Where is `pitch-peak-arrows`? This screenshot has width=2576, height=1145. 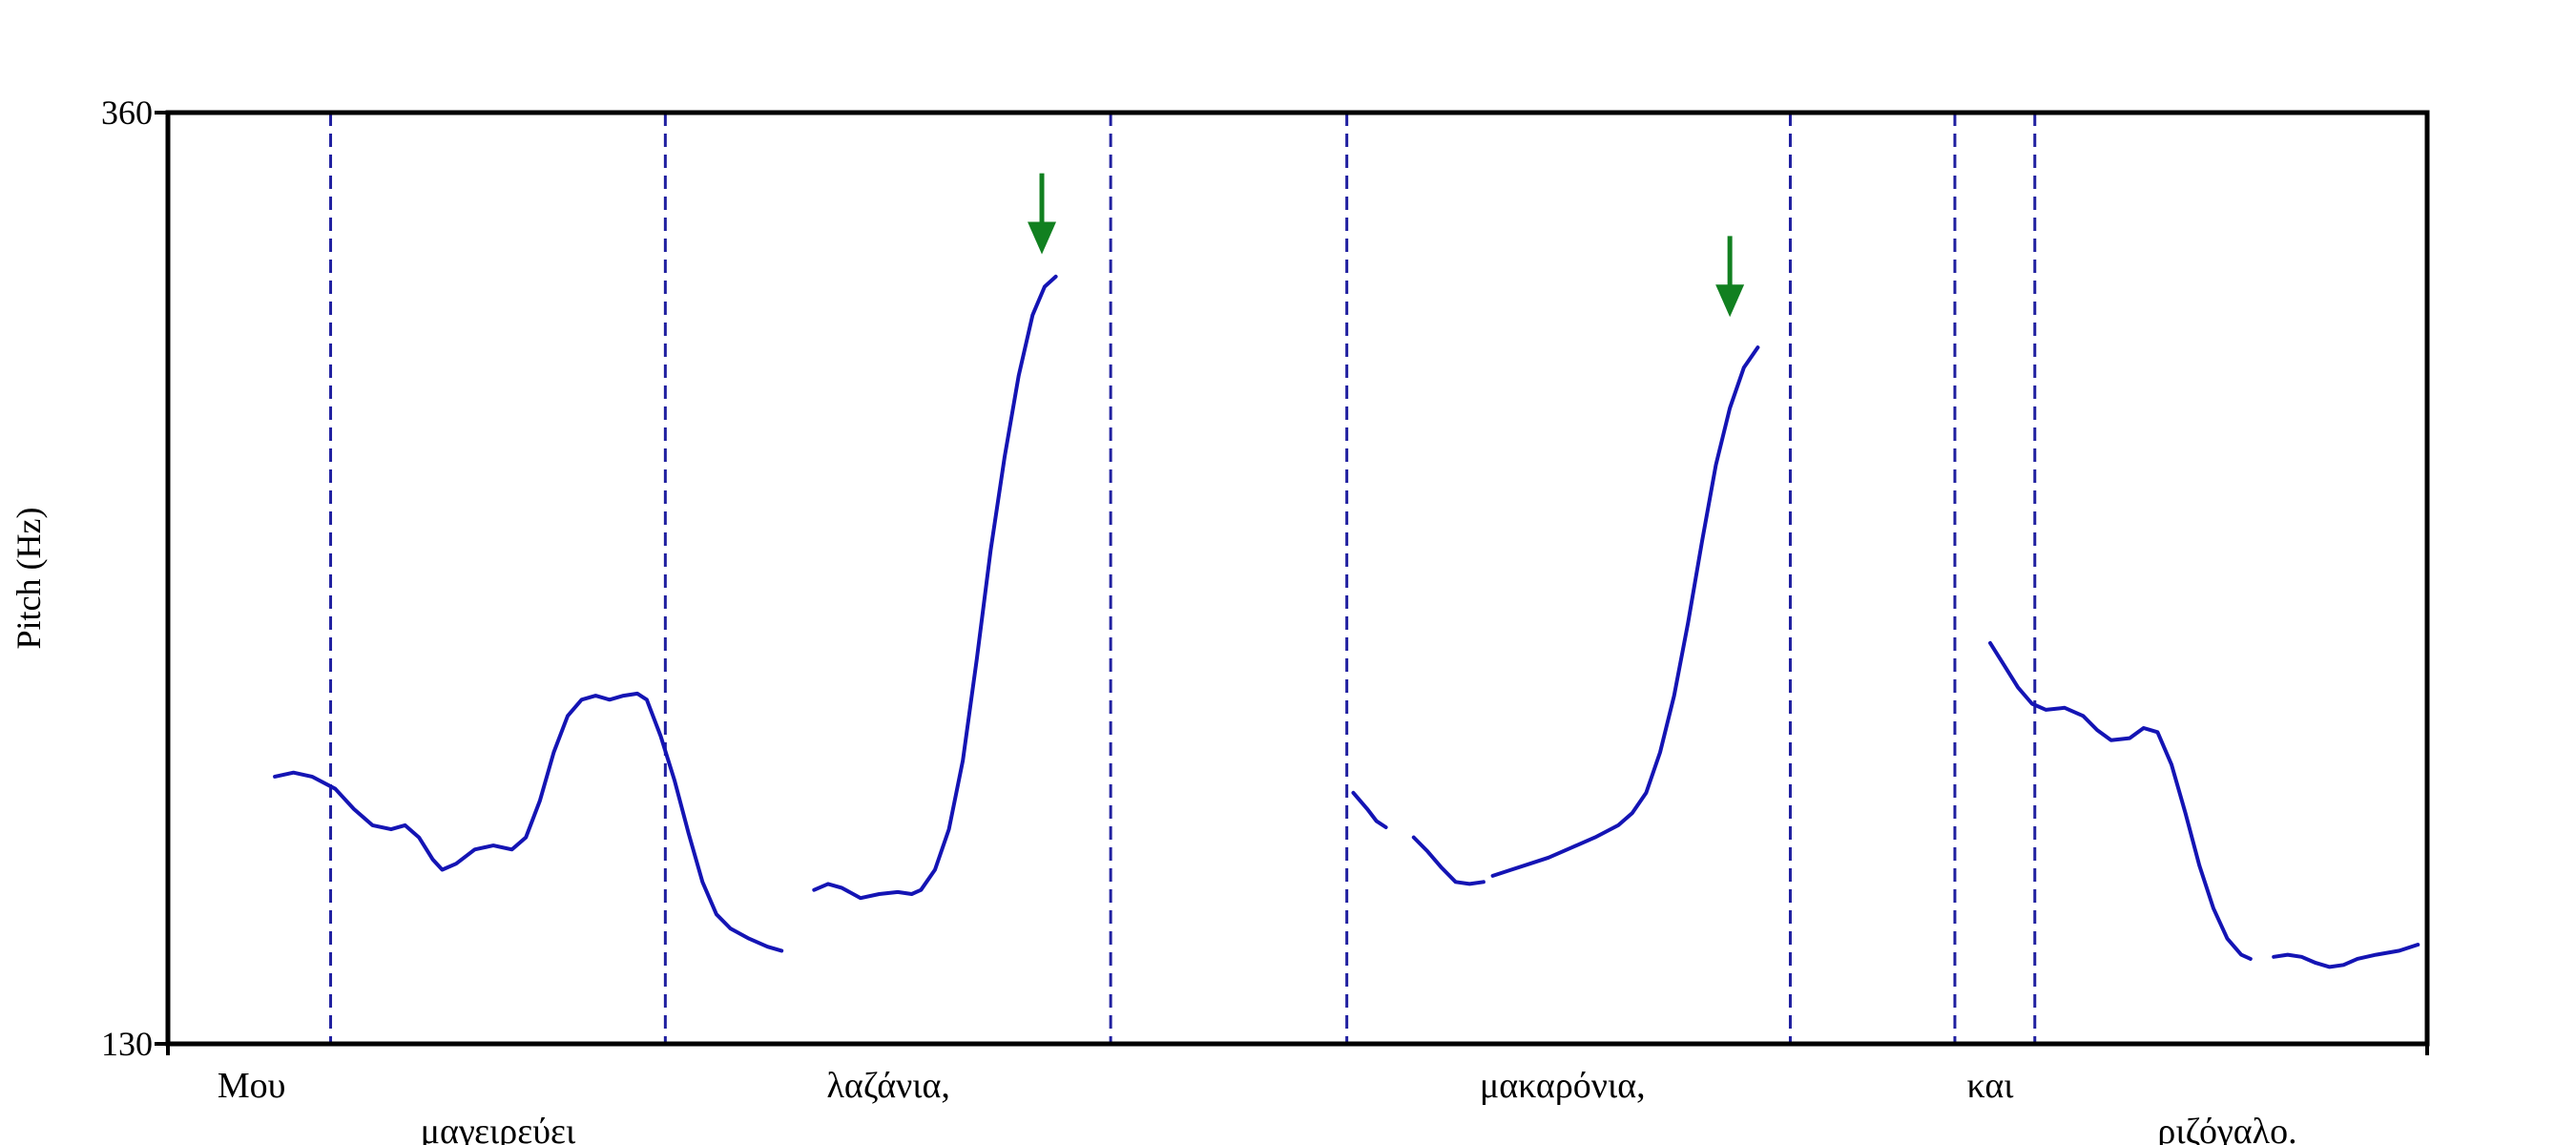 pitch-peak-arrows is located at coordinates (1386, 245).